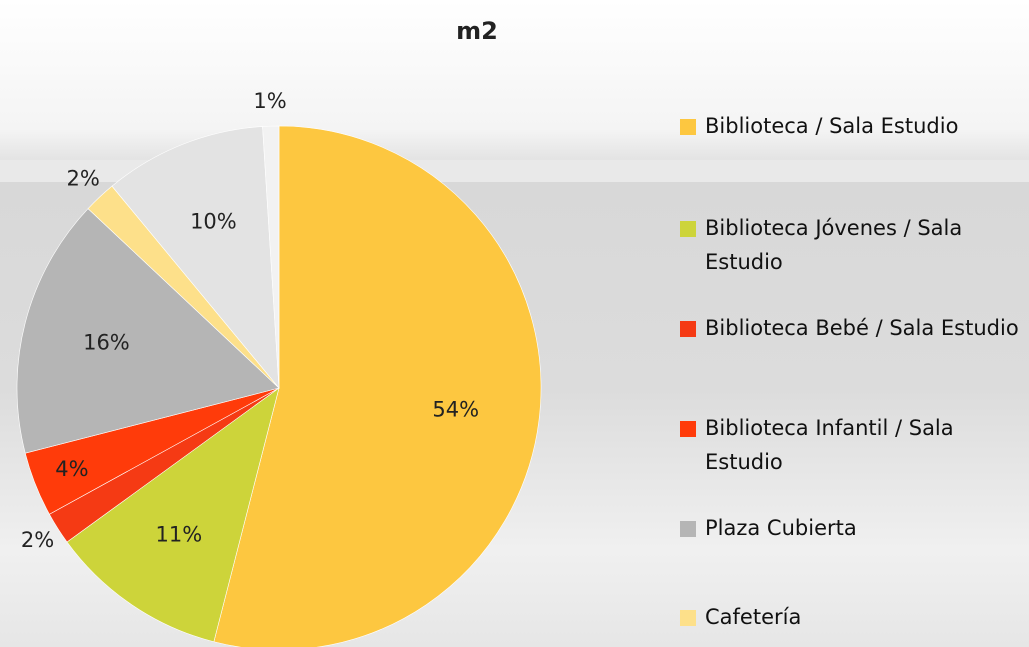 The image size is (1029, 647). Describe the element at coordinates (477, 31) in the screenshot. I see `chart-title: m2` at that location.